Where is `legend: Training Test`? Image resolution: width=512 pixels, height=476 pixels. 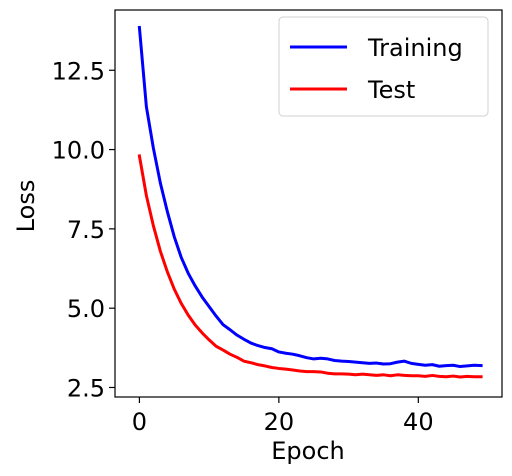
legend: Training Test is located at coordinates (383, 66).